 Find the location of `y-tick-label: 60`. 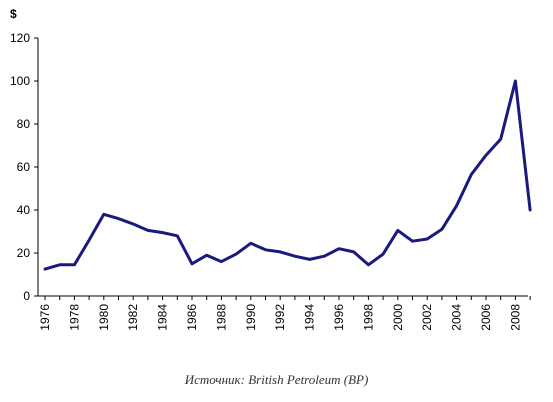

y-tick-label: 60 is located at coordinates (24, 167).